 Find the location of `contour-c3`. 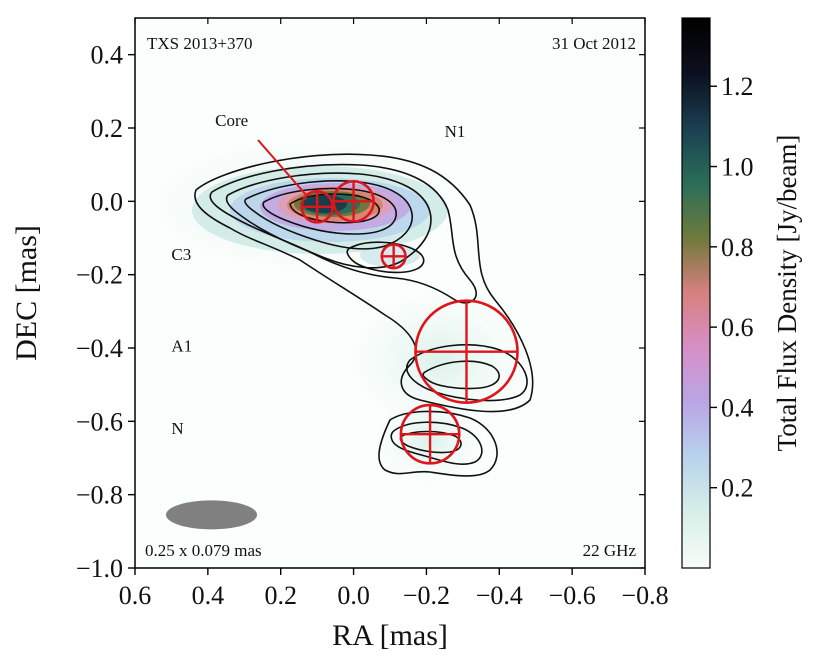

contour-c3 is located at coordinates (385, 257).